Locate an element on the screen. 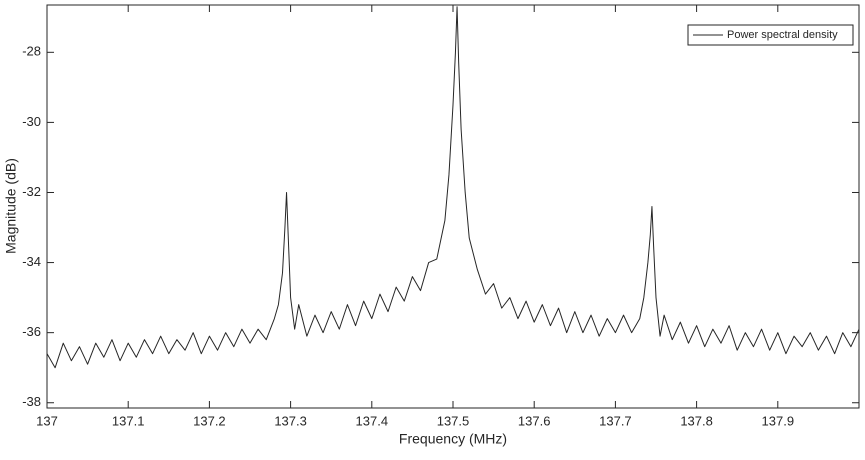  legend-label: Power spectral density is located at coordinates (782, 35).